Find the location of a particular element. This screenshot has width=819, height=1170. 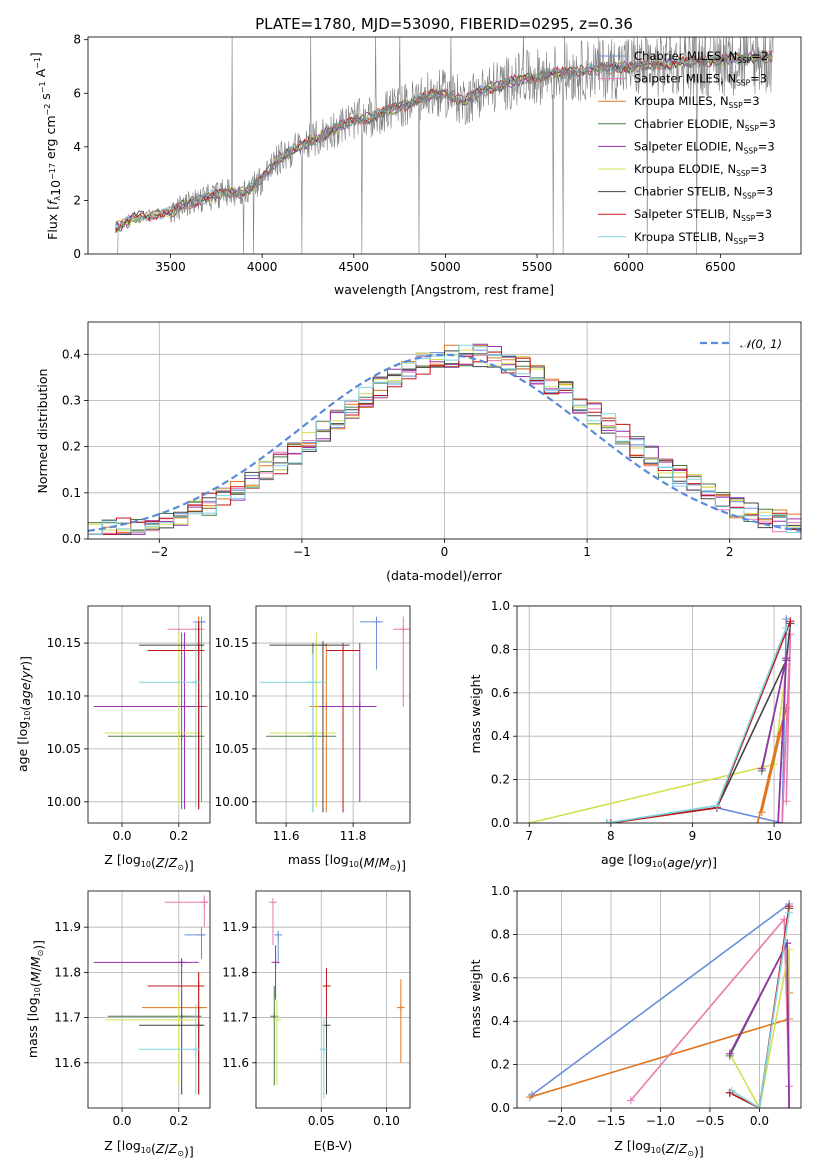

y-axis-label: Flux [fλ10−17 erg cm−2 s−1 A−1] is located at coordinates (45, 146).